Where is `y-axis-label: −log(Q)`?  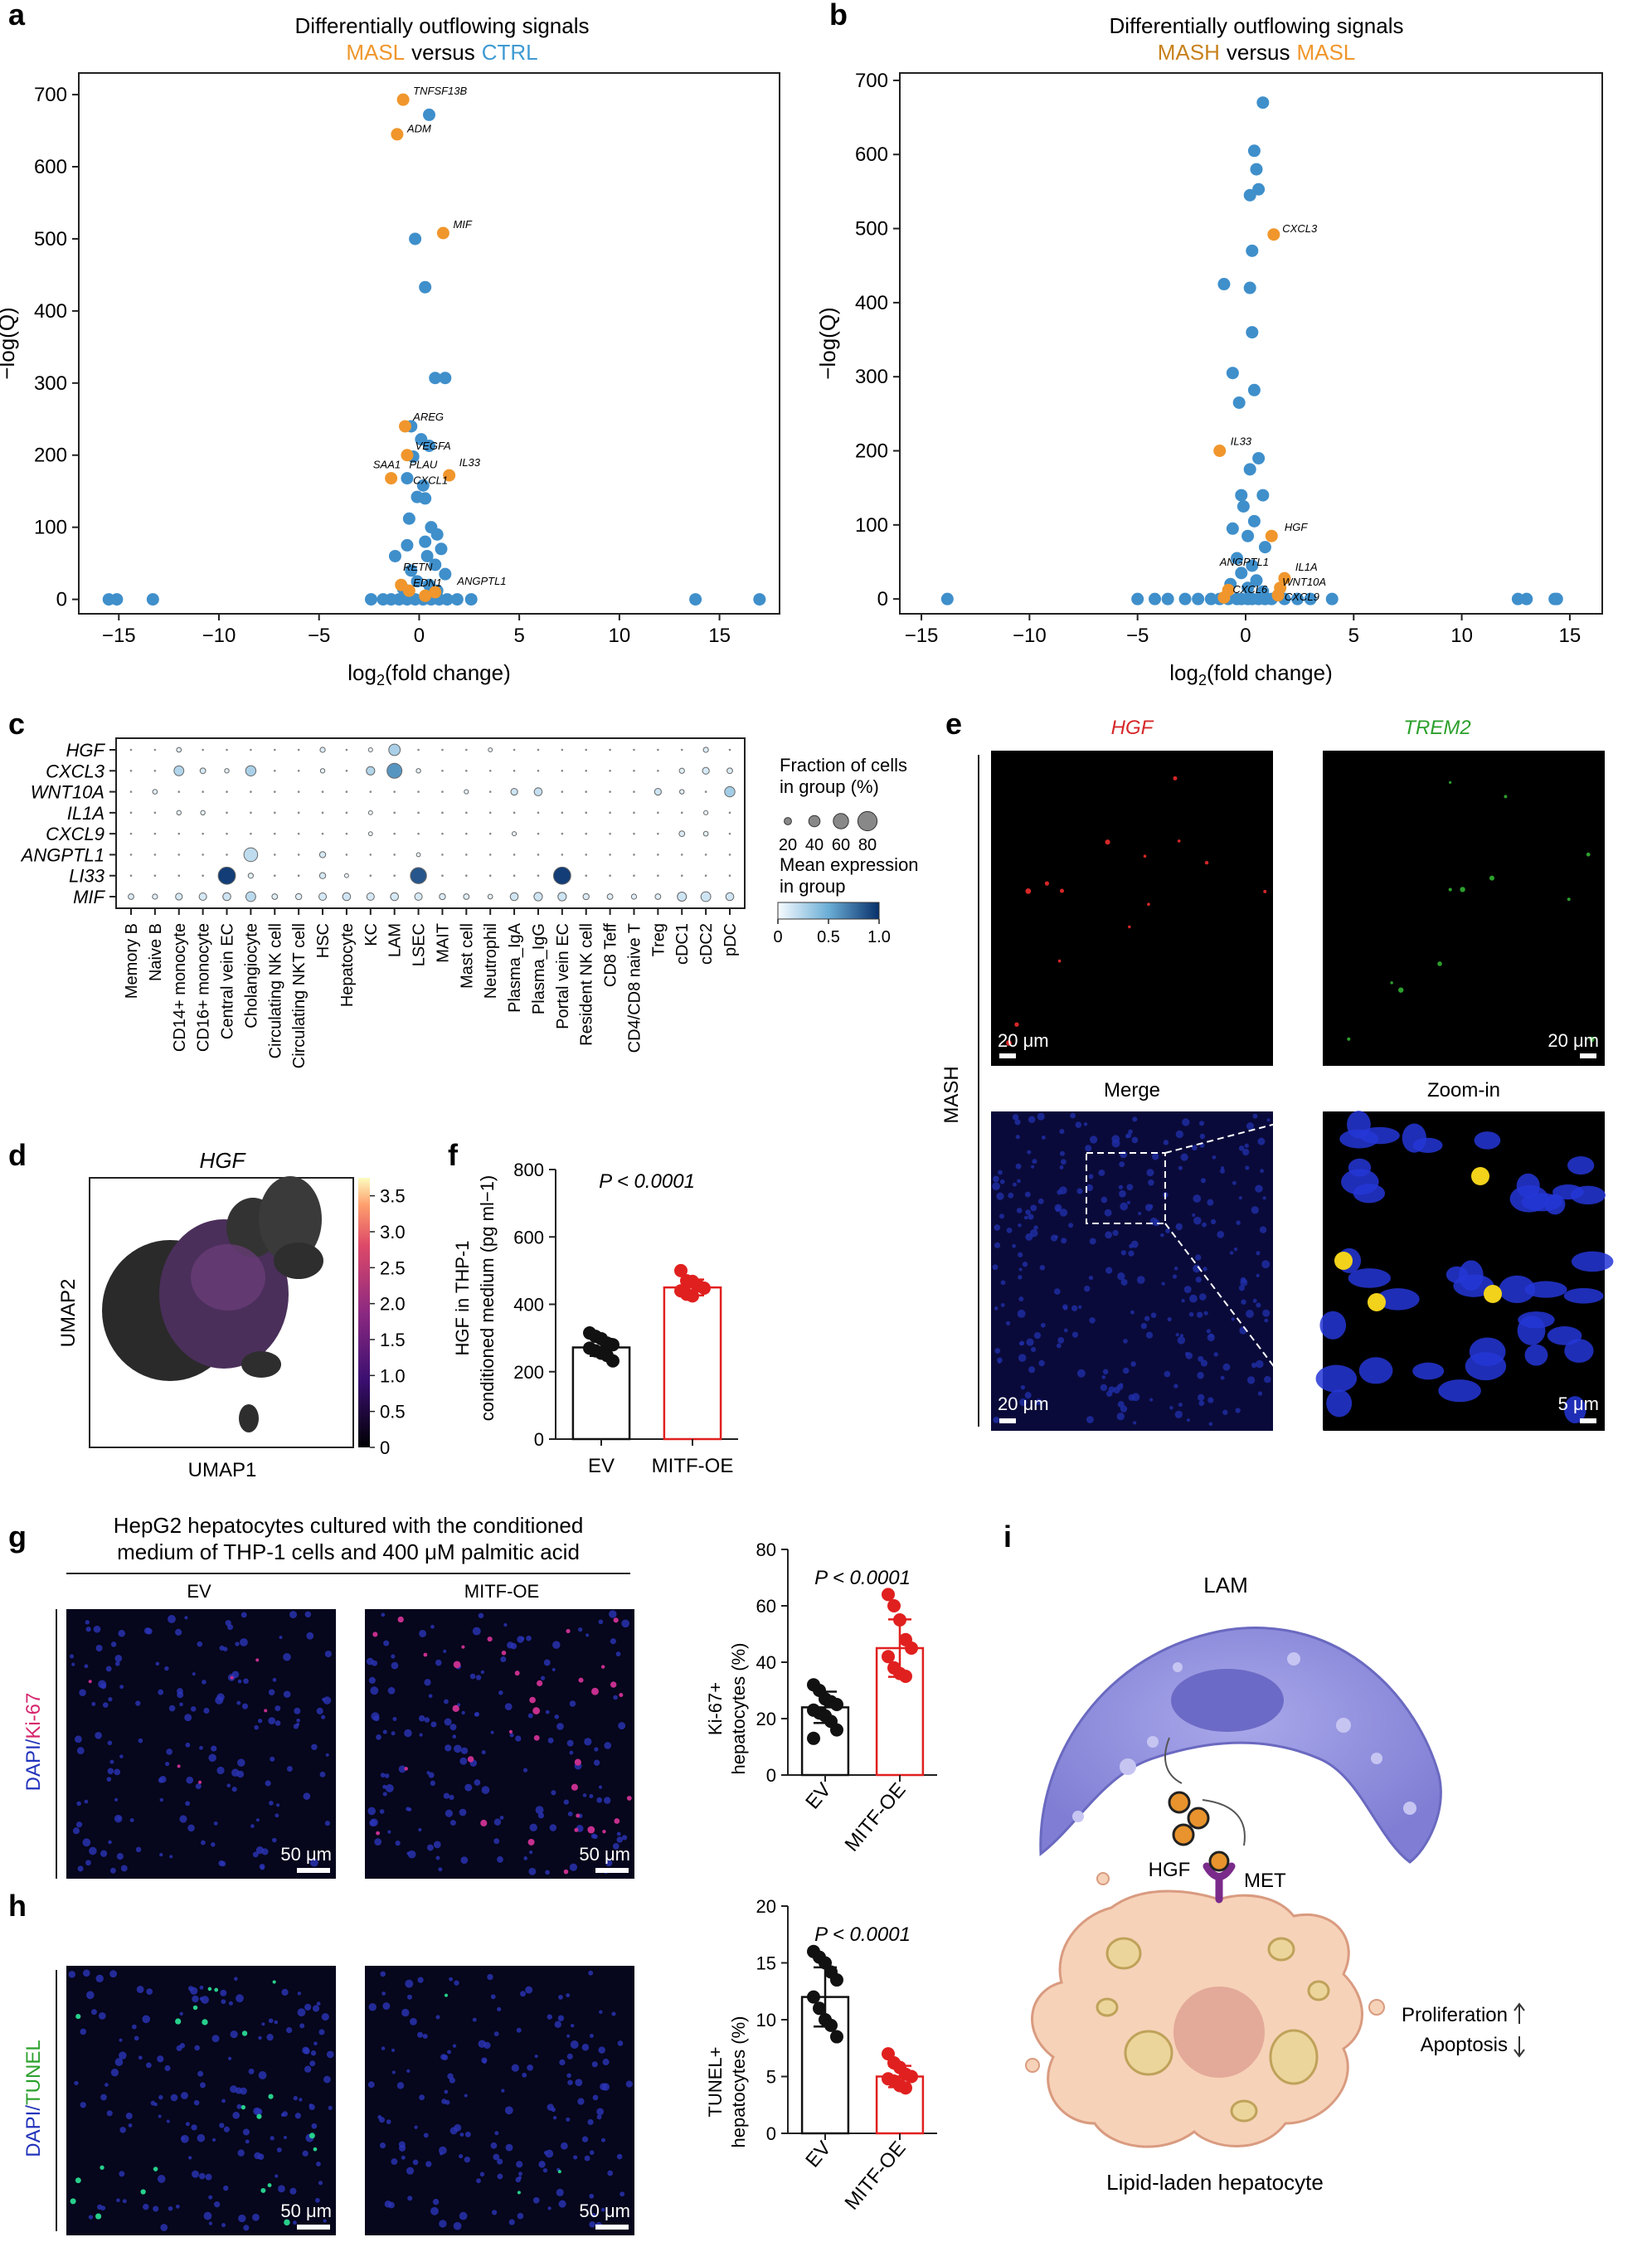 y-axis-label: −log(Q) is located at coordinates (827, 343).